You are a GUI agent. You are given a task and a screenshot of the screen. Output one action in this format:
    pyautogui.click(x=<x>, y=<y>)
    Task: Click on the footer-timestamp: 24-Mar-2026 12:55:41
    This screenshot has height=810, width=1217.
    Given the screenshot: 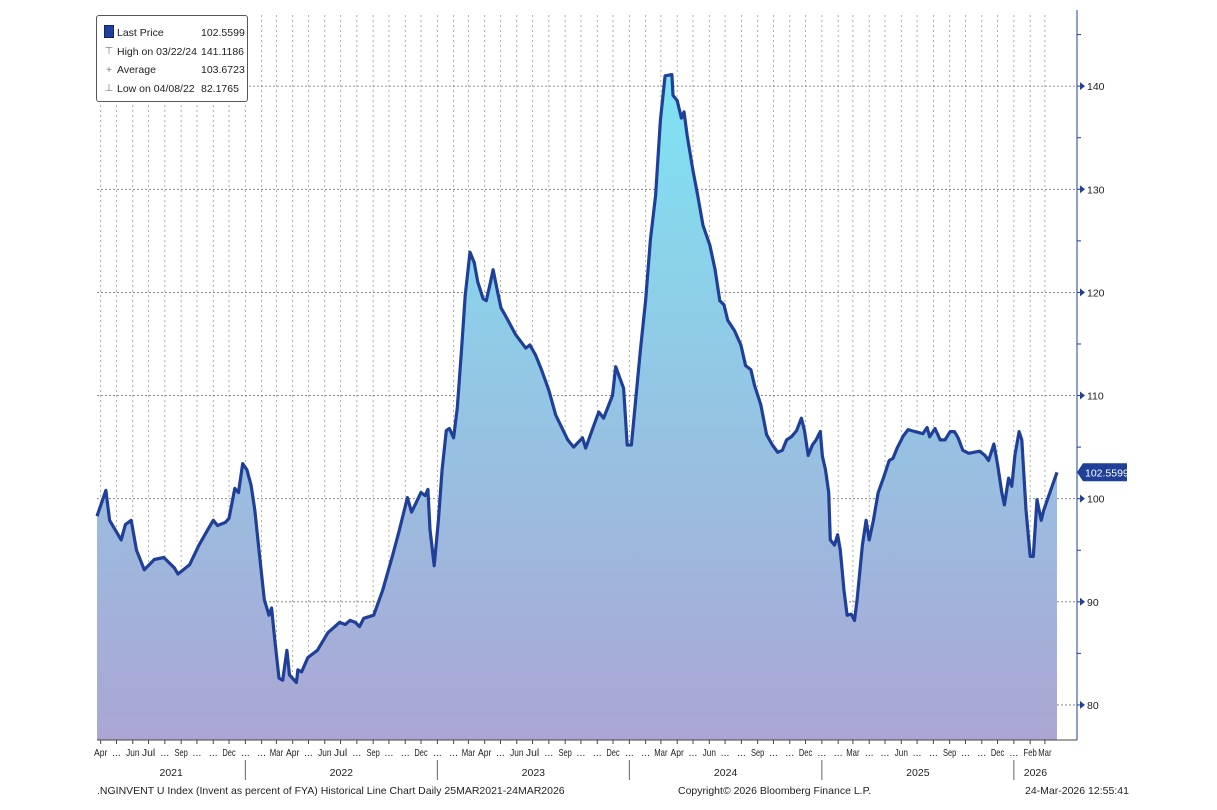 What is the action you would take?
    pyautogui.click(x=1077, y=791)
    